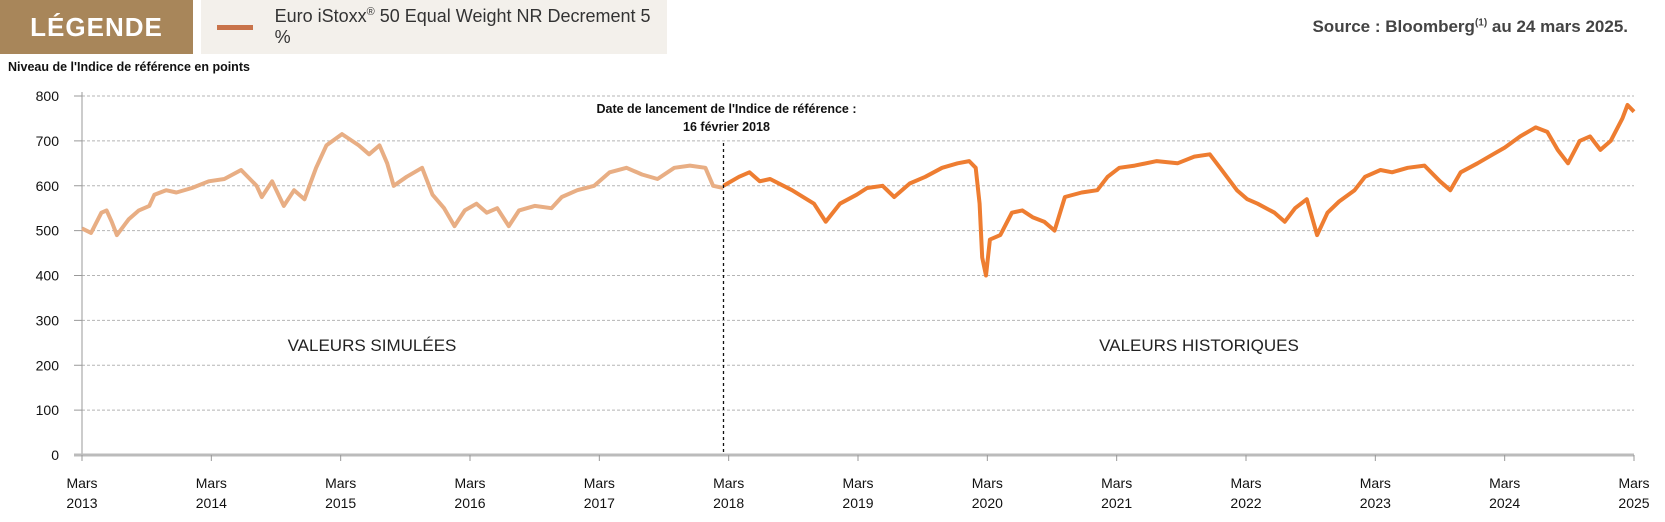 This screenshot has width=1665, height=522. Describe the element at coordinates (1633, 503) in the screenshot. I see `x-tick-label-year: 2025` at that location.